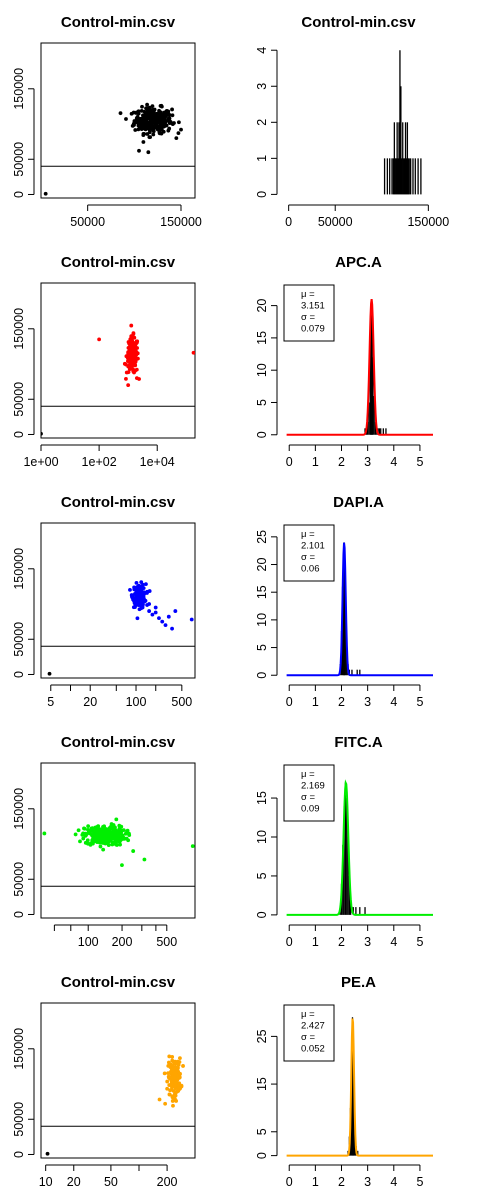  I want to click on y-tick-label: 20, so click(262, 306).